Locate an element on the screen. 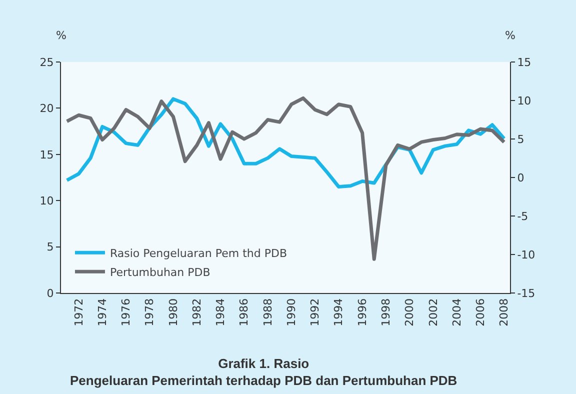 The width and height of the screenshot is (576, 394). y-axis-title: % is located at coordinates (61, 35).